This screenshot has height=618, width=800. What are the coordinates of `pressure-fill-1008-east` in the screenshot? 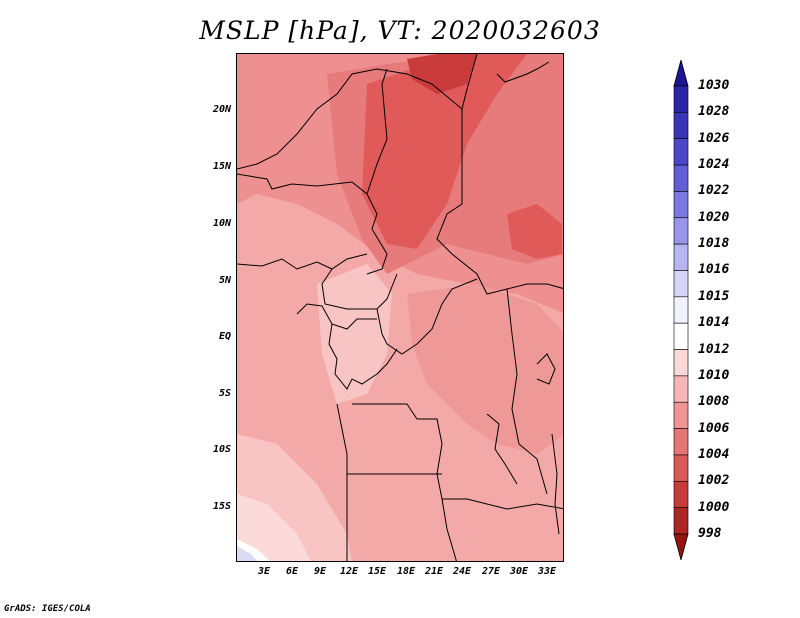 It's located at (485, 369).